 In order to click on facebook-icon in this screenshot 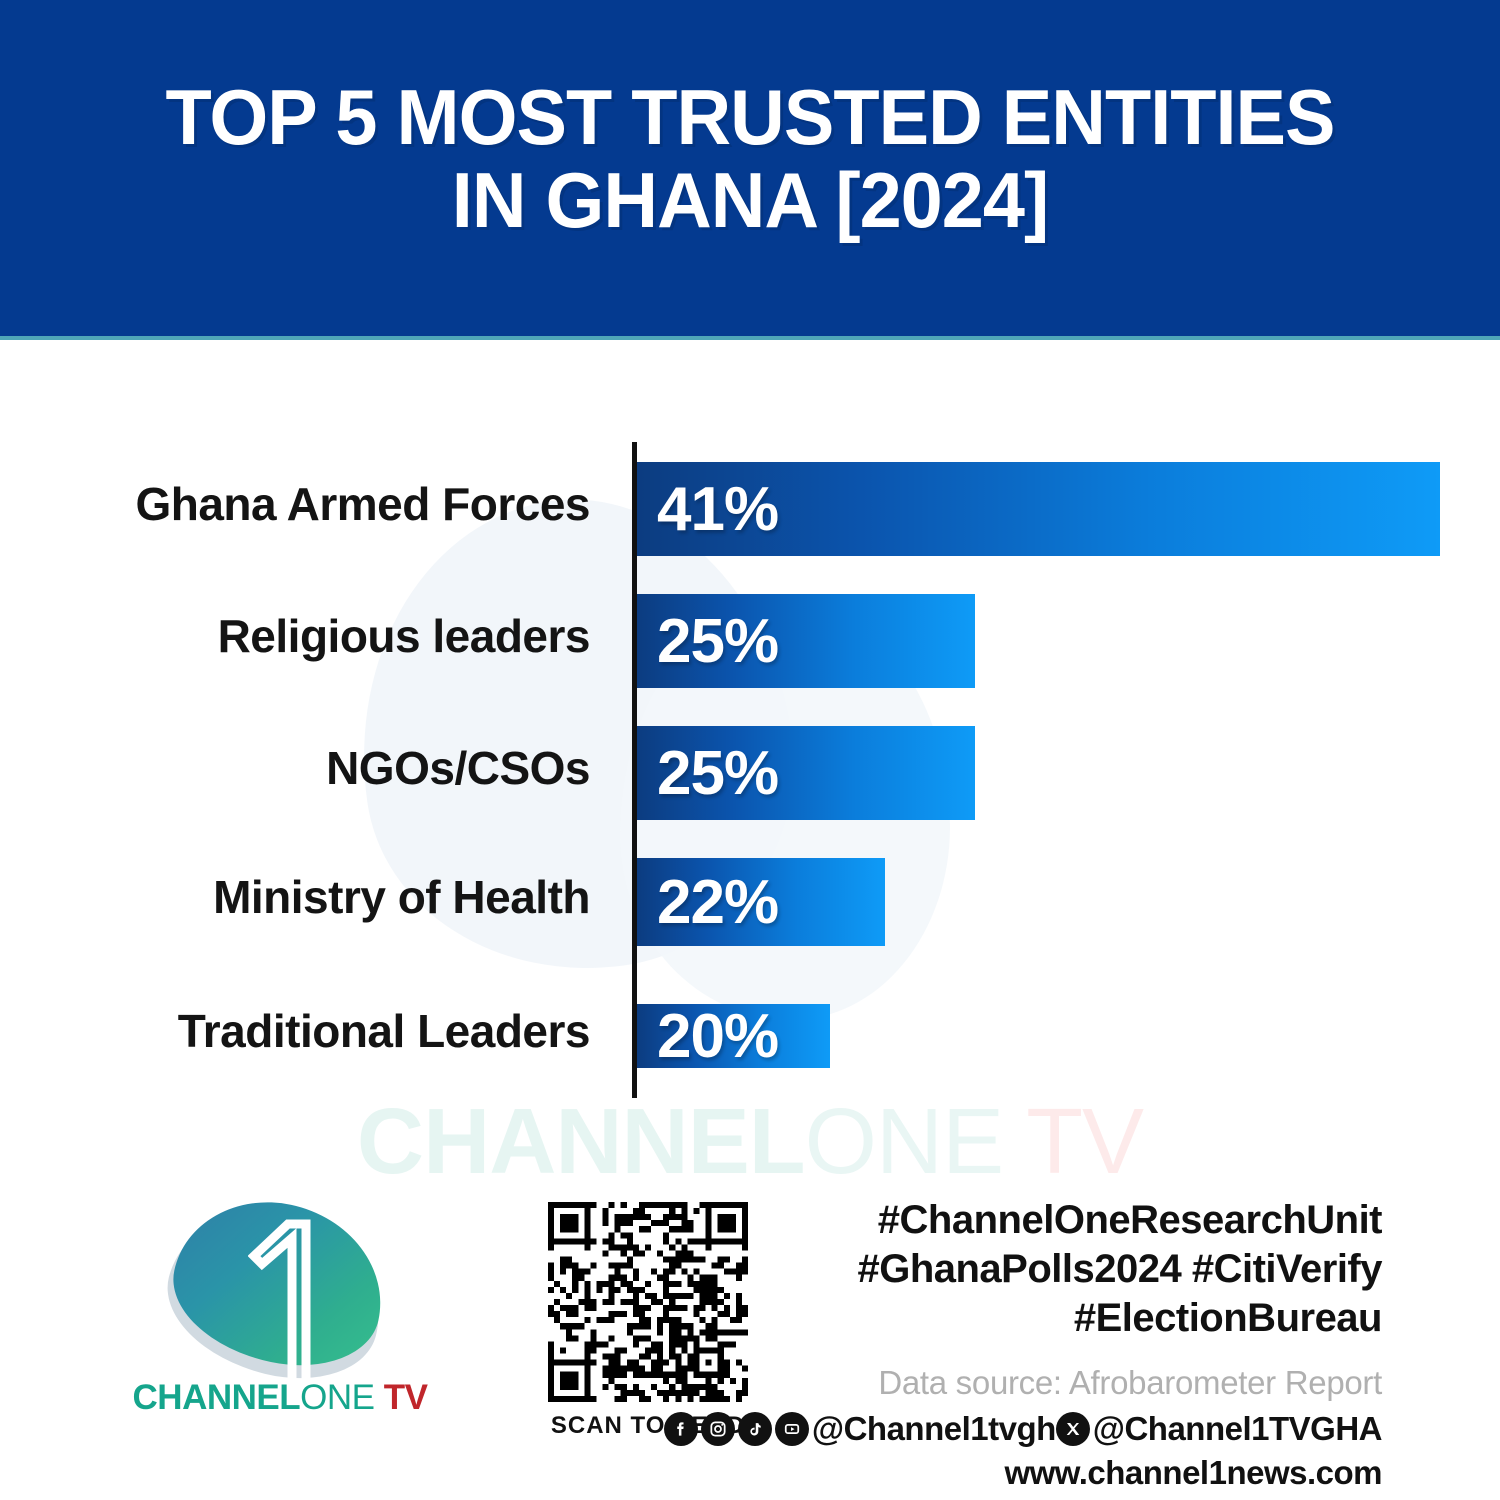, I will do `click(680, 1429)`.